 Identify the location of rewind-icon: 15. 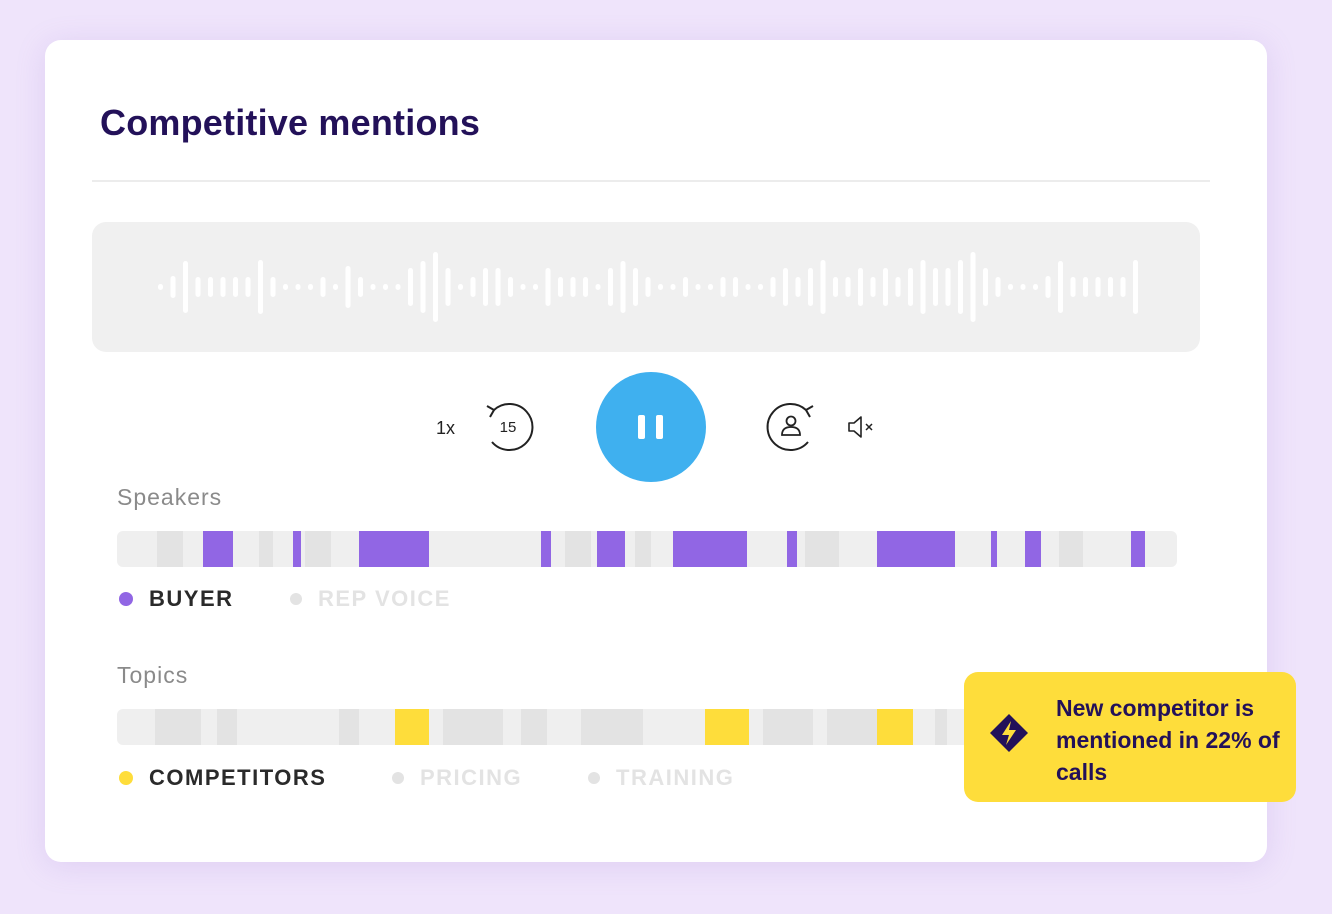
(510, 427).